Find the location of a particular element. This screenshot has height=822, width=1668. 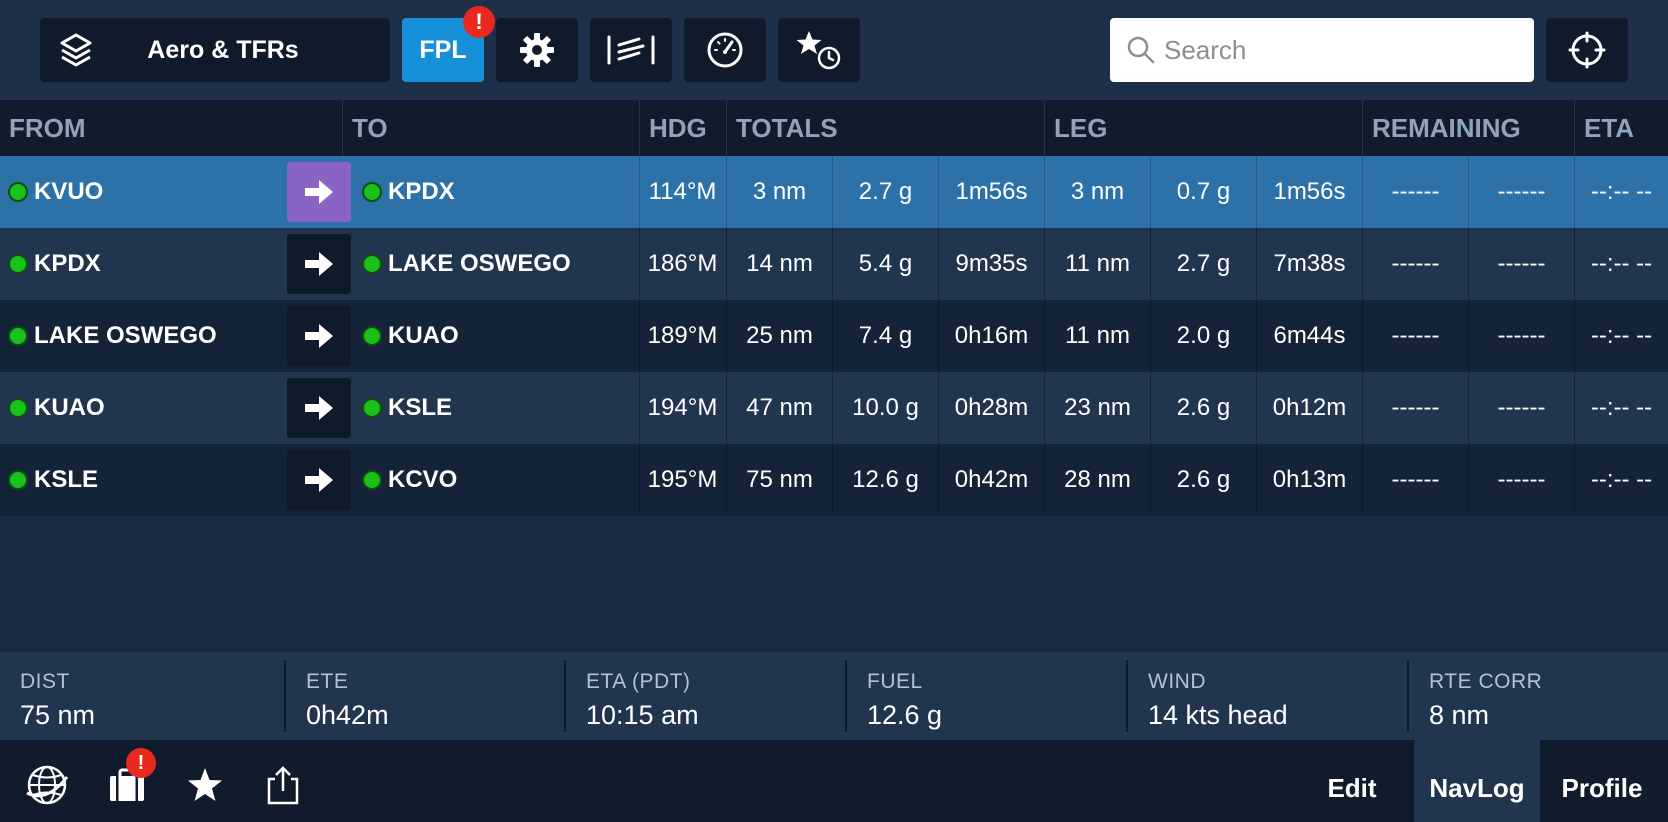

gear-icon is located at coordinates (537, 50).